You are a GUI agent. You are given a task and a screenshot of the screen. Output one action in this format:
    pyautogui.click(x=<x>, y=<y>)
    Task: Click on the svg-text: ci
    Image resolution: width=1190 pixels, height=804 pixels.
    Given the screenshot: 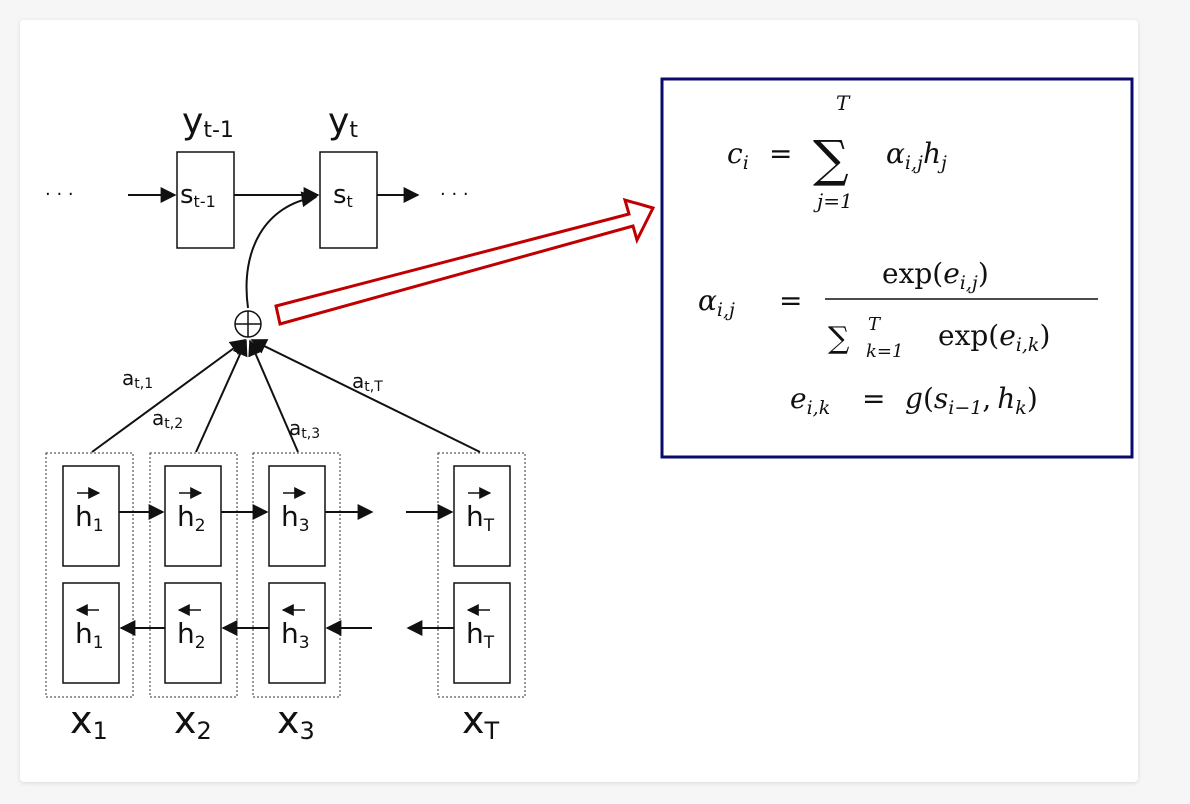 What is the action you would take?
    pyautogui.click(x=738, y=155)
    